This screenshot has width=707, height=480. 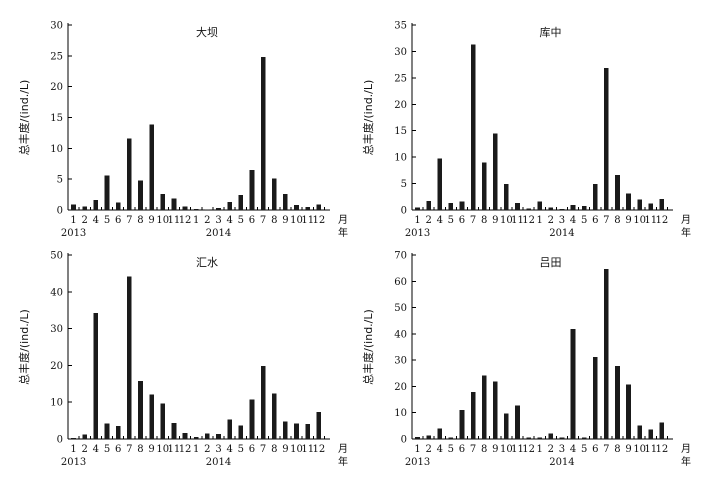 What do you see at coordinates (404, 184) in the screenshot?
I see `y-tick-label: 5` at bounding box center [404, 184].